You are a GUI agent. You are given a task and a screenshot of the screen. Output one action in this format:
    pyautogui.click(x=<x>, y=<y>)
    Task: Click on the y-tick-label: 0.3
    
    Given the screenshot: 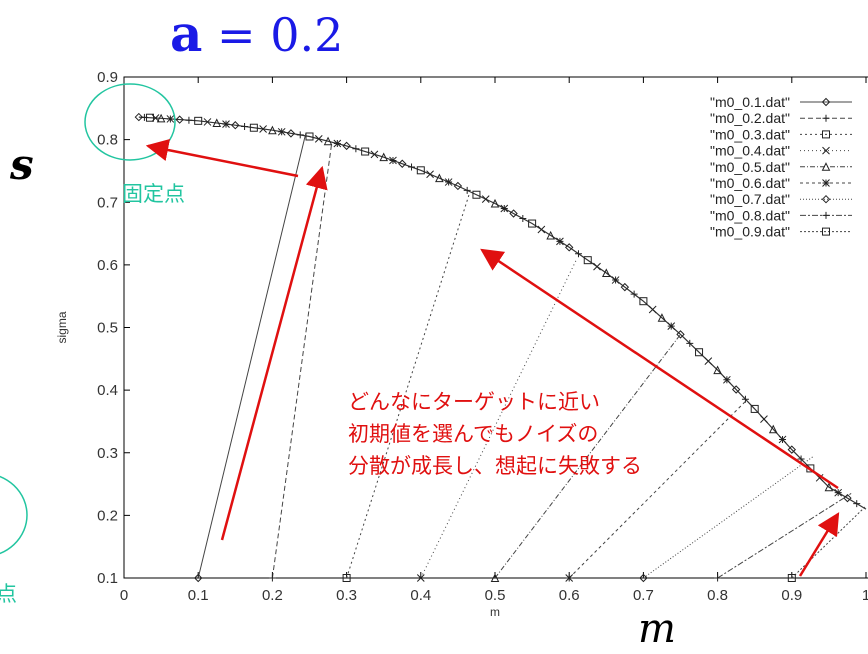 What is the action you would take?
    pyautogui.click(x=107, y=453)
    